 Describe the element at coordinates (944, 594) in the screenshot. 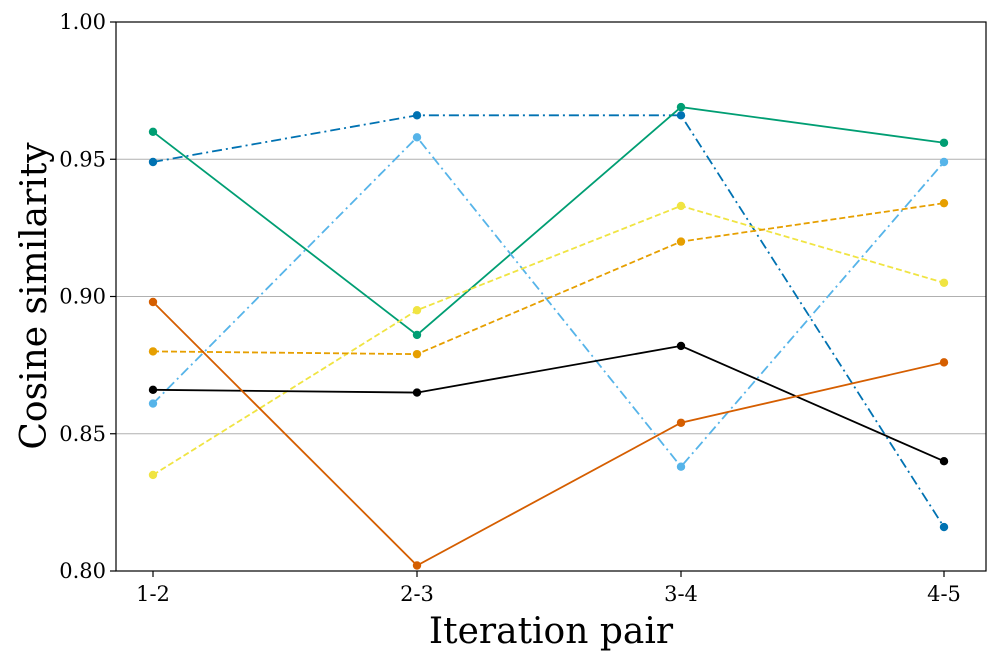

I see `x-tick-label: 4-5` at that location.